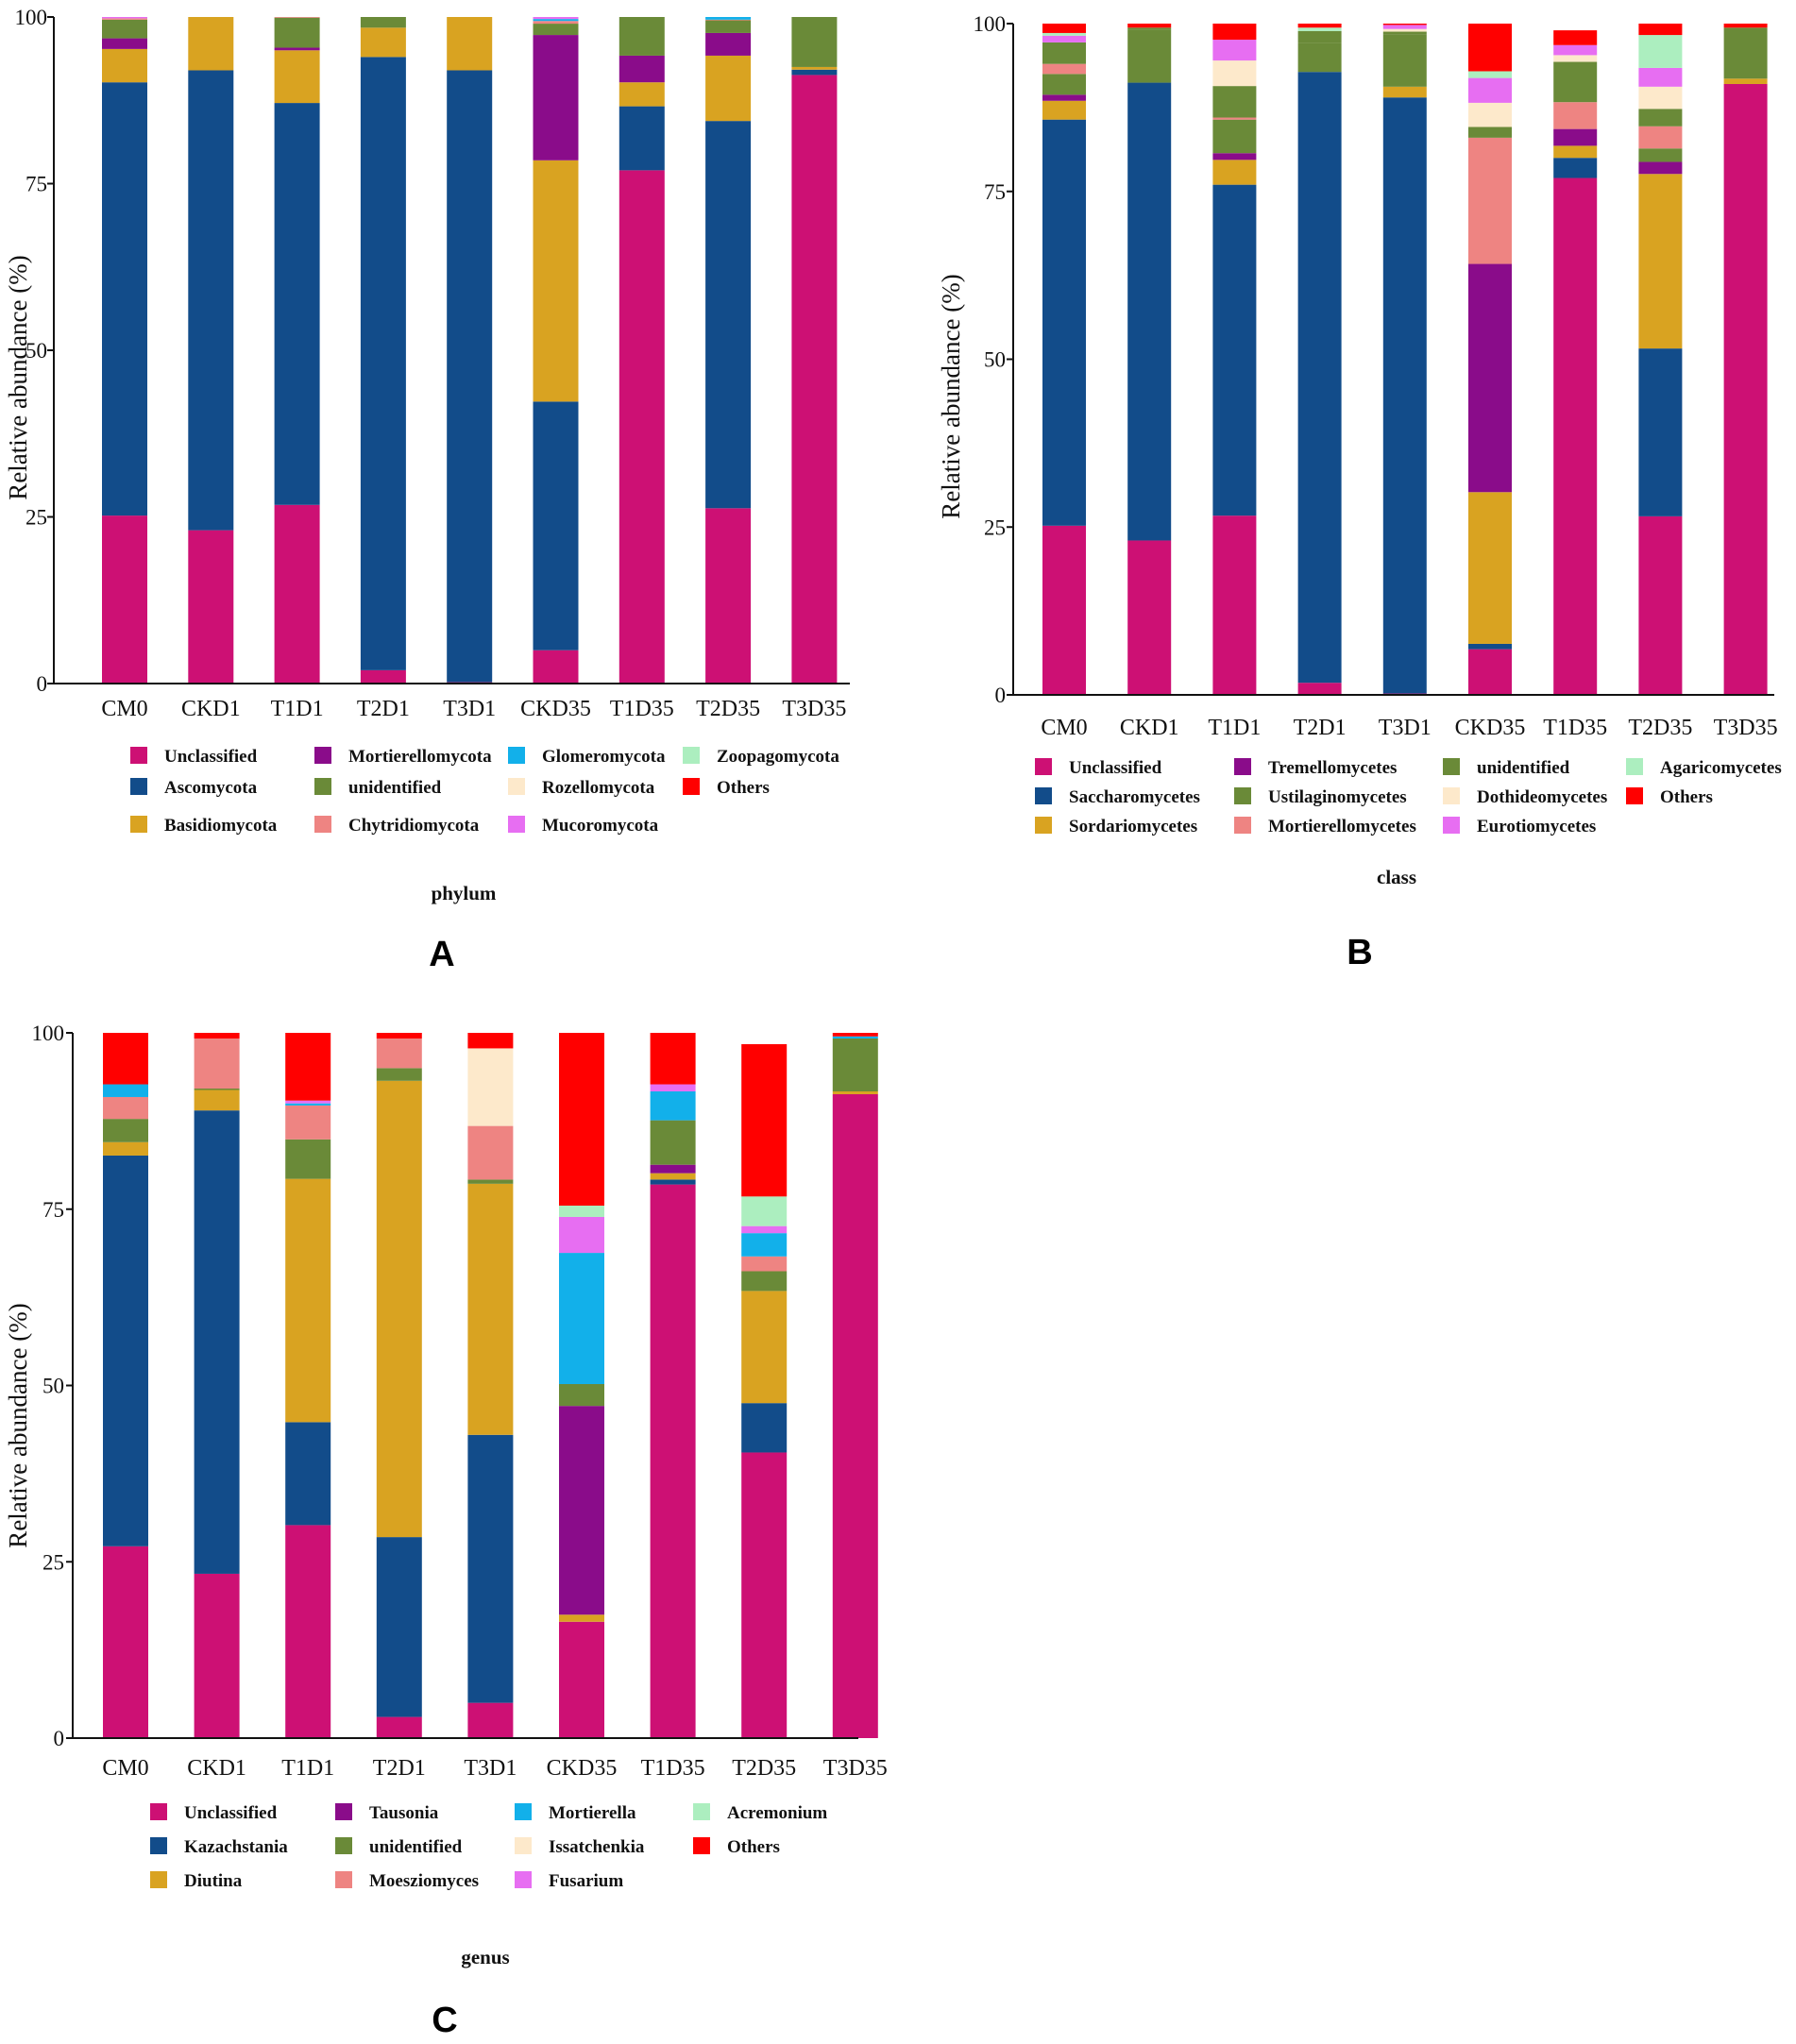 Image resolution: width=1796 pixels, height=2044 pixels. I want to click on panel-a-bar-t1d35-basidiomycota, so click(642, 95).